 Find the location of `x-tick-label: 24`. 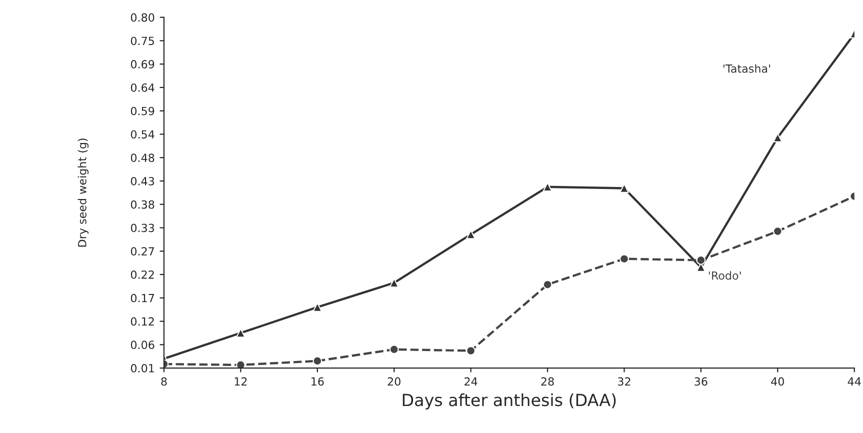

x-tick-label: 24 is located at coordinates (471, 381).